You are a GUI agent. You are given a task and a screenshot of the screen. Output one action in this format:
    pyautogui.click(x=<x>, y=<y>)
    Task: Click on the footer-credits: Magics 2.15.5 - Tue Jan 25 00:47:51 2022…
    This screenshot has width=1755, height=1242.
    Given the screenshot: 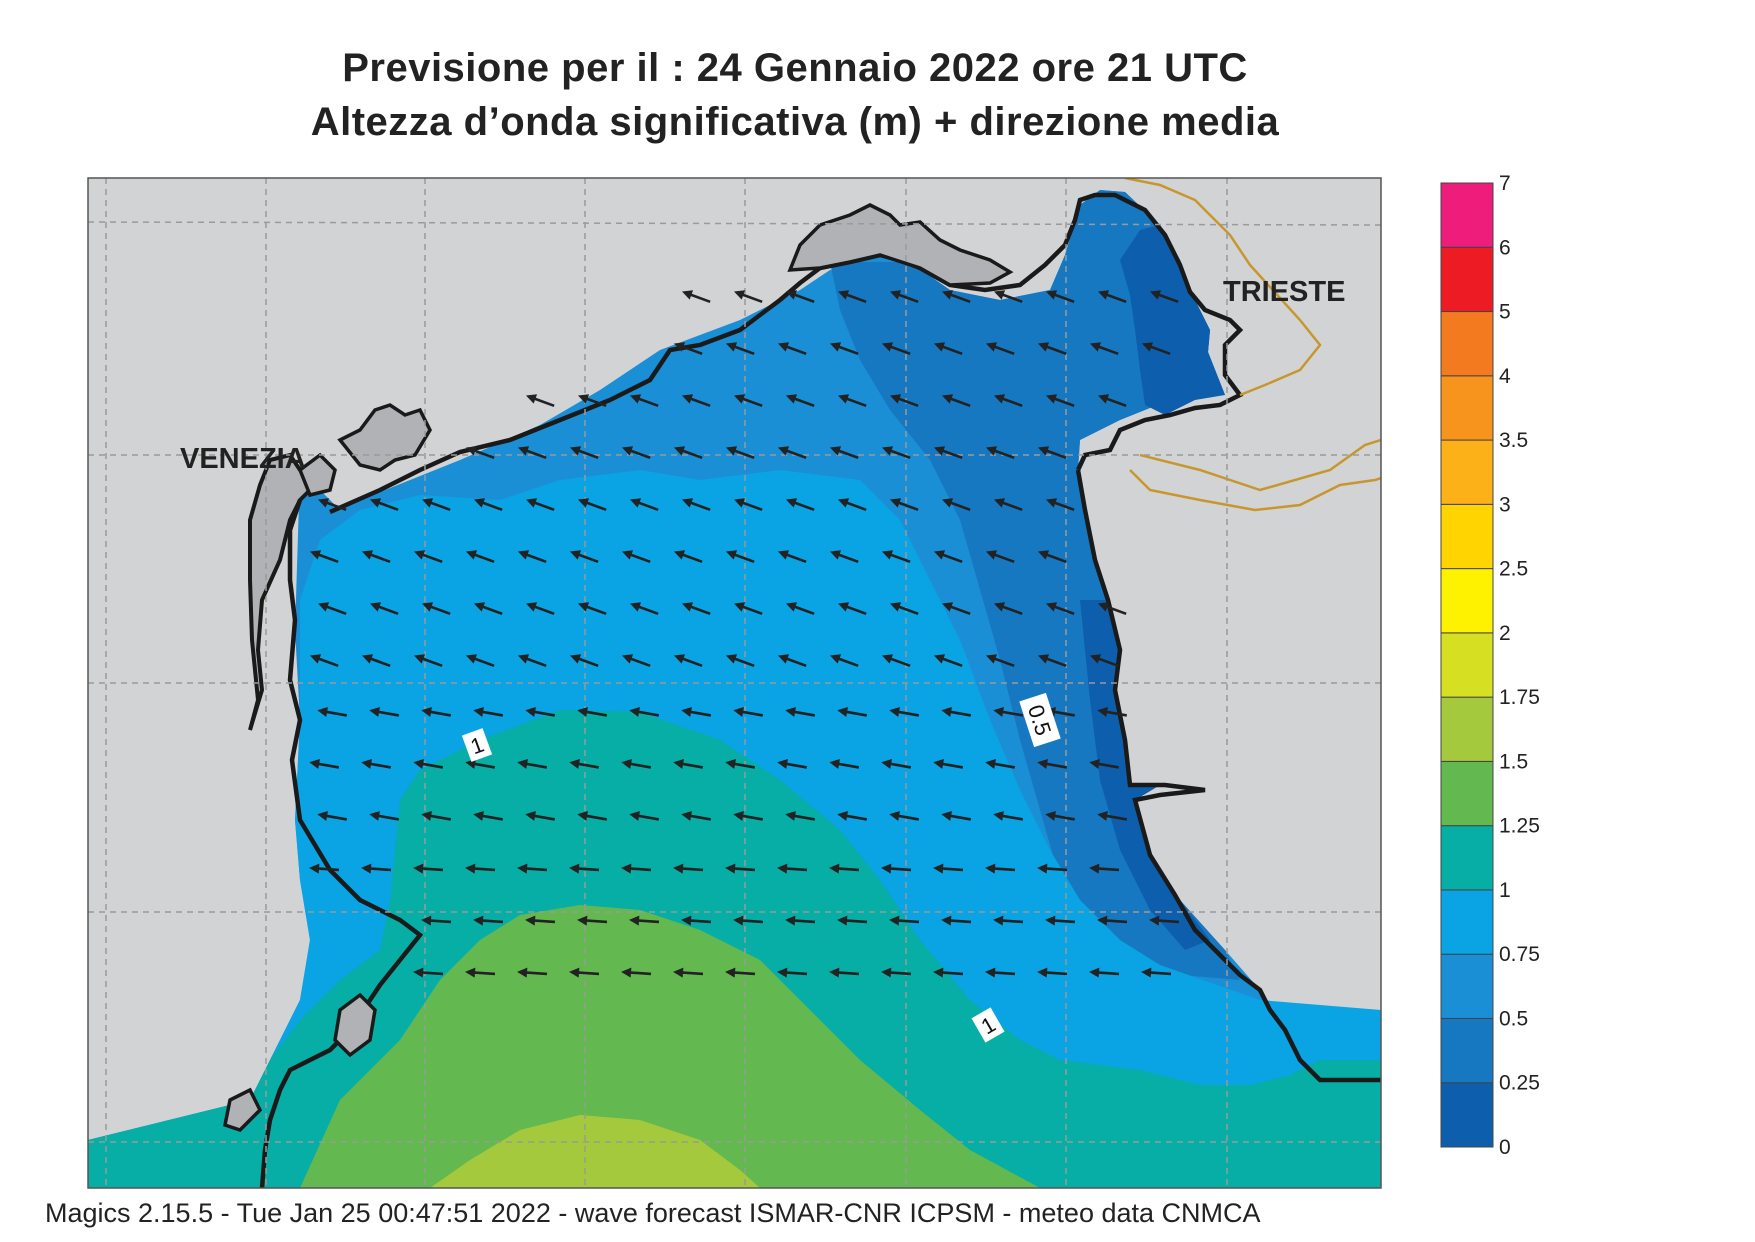 What is the action you would take?
    pyautogui.click(x=653, y=1213)
    